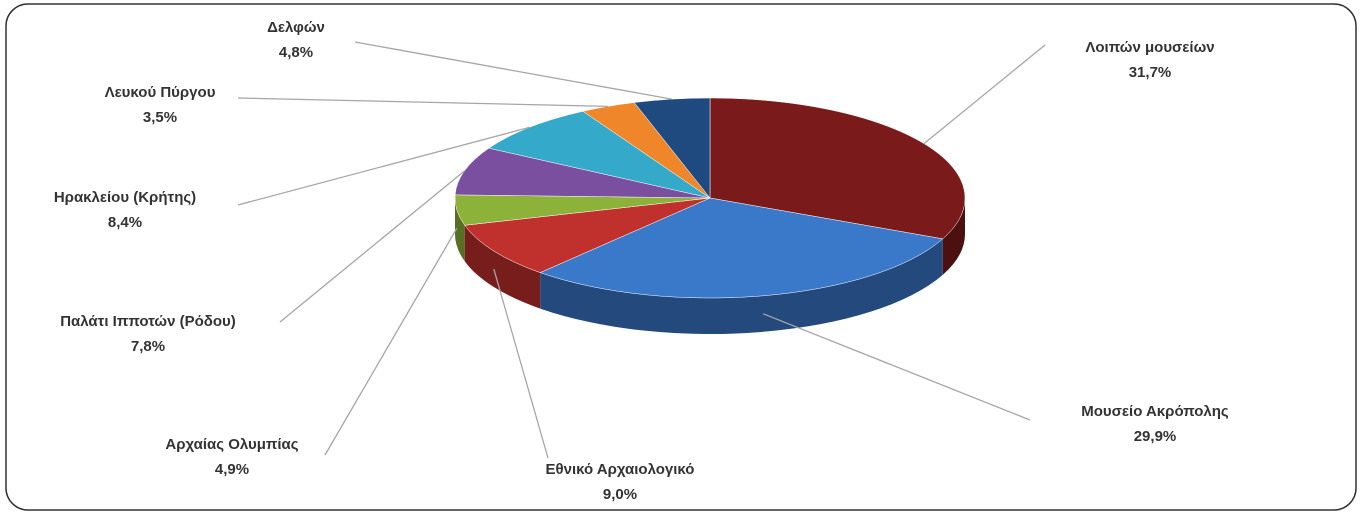 The width and height of the screenshot is (1362, 515). I want to click on slice-value-label: 9,0%, so click(620, 494).